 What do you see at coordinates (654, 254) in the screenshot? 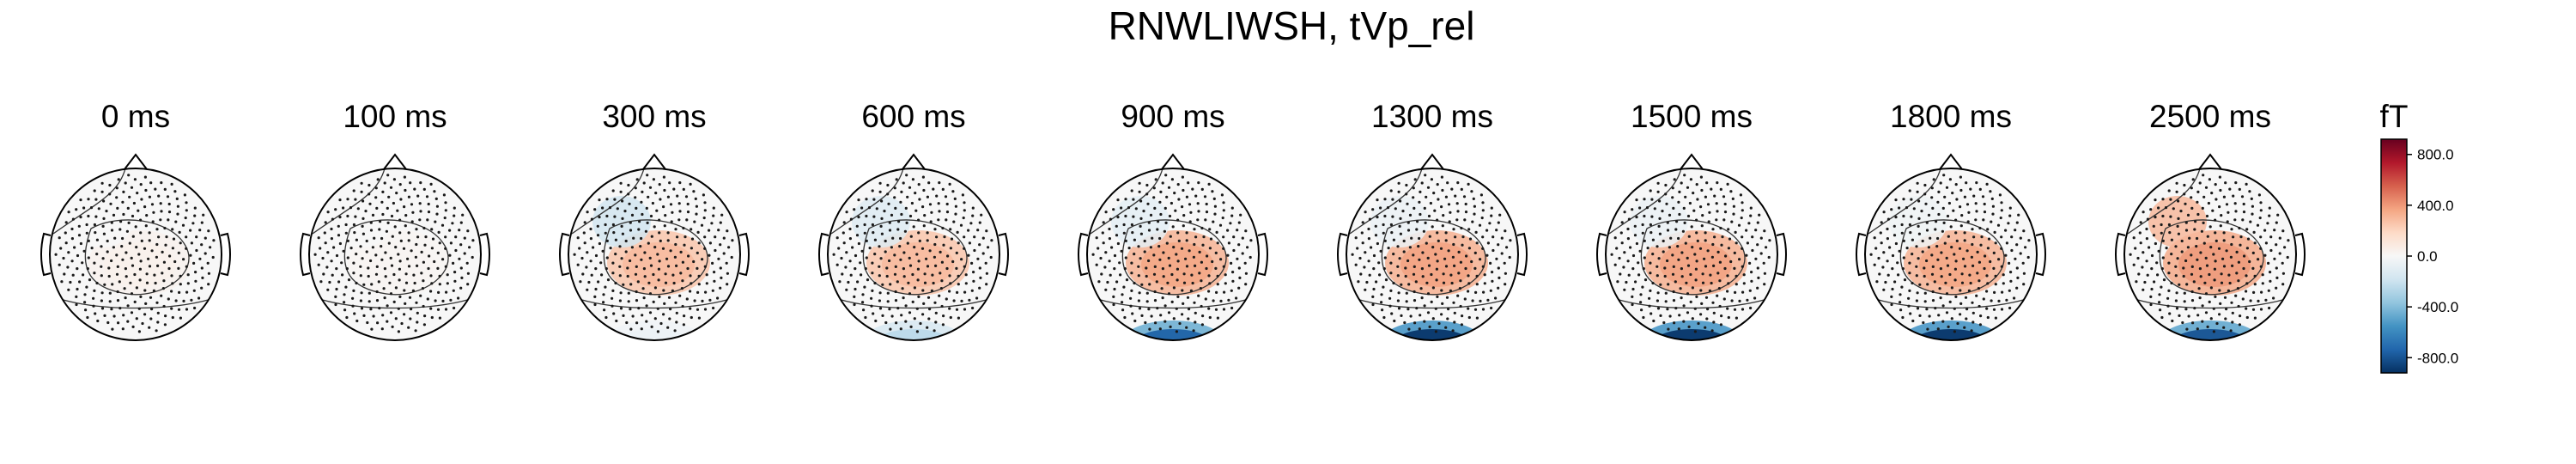
I see `field-map` at bounding box center [654, 254].